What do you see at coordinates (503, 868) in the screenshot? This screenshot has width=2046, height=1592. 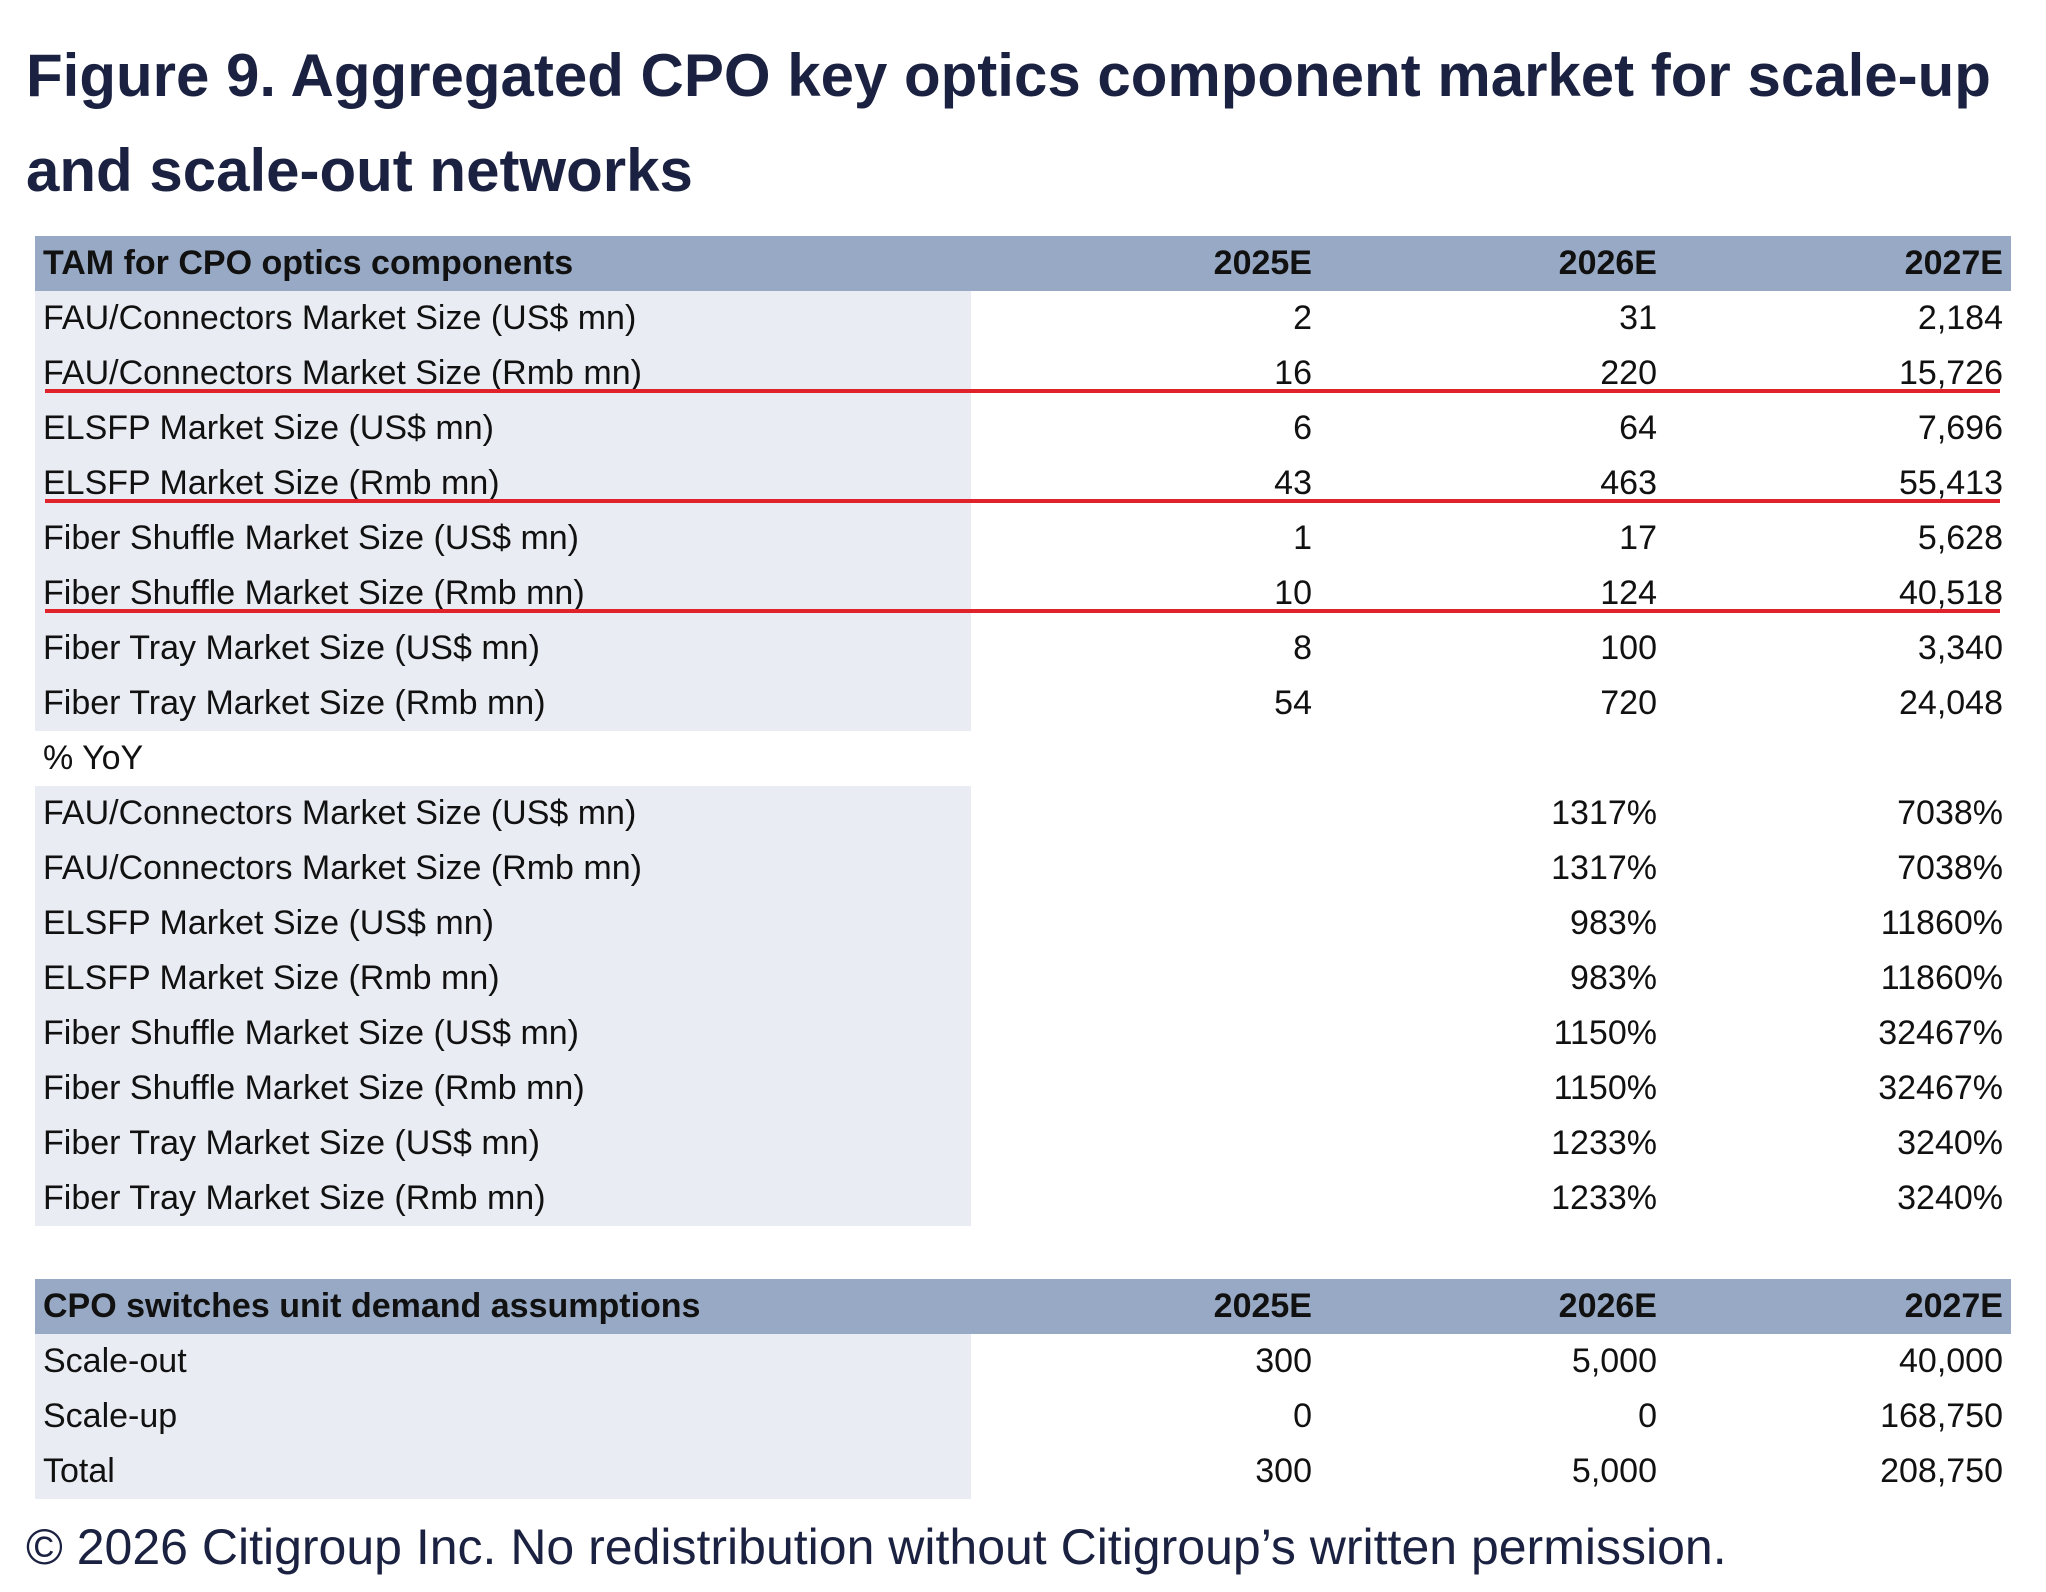 I see `row-label: FAU/Connectors Market Size (Rmb mn)` at bounding box center [503, 868].